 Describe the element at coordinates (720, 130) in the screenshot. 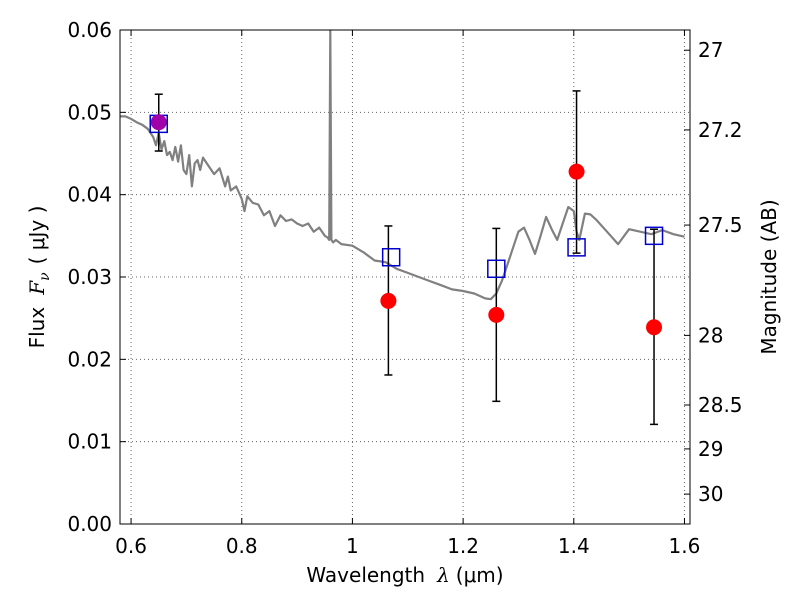

I see `mag-tick-label: 27.2` at that location.